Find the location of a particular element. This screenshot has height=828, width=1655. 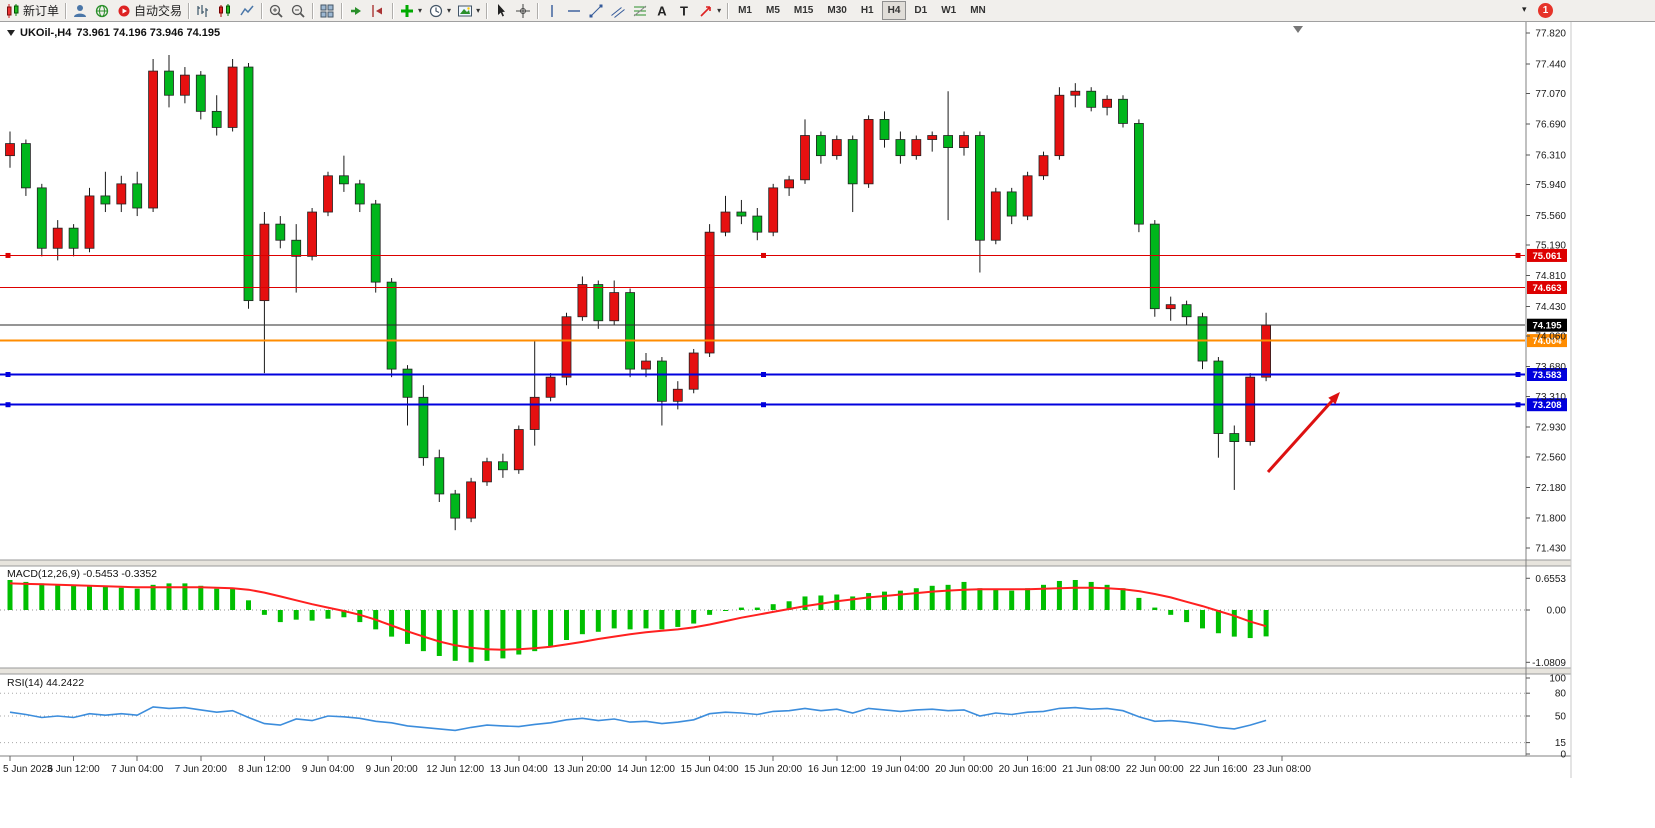

tile-windows-button is located at coordinates (327, 11).